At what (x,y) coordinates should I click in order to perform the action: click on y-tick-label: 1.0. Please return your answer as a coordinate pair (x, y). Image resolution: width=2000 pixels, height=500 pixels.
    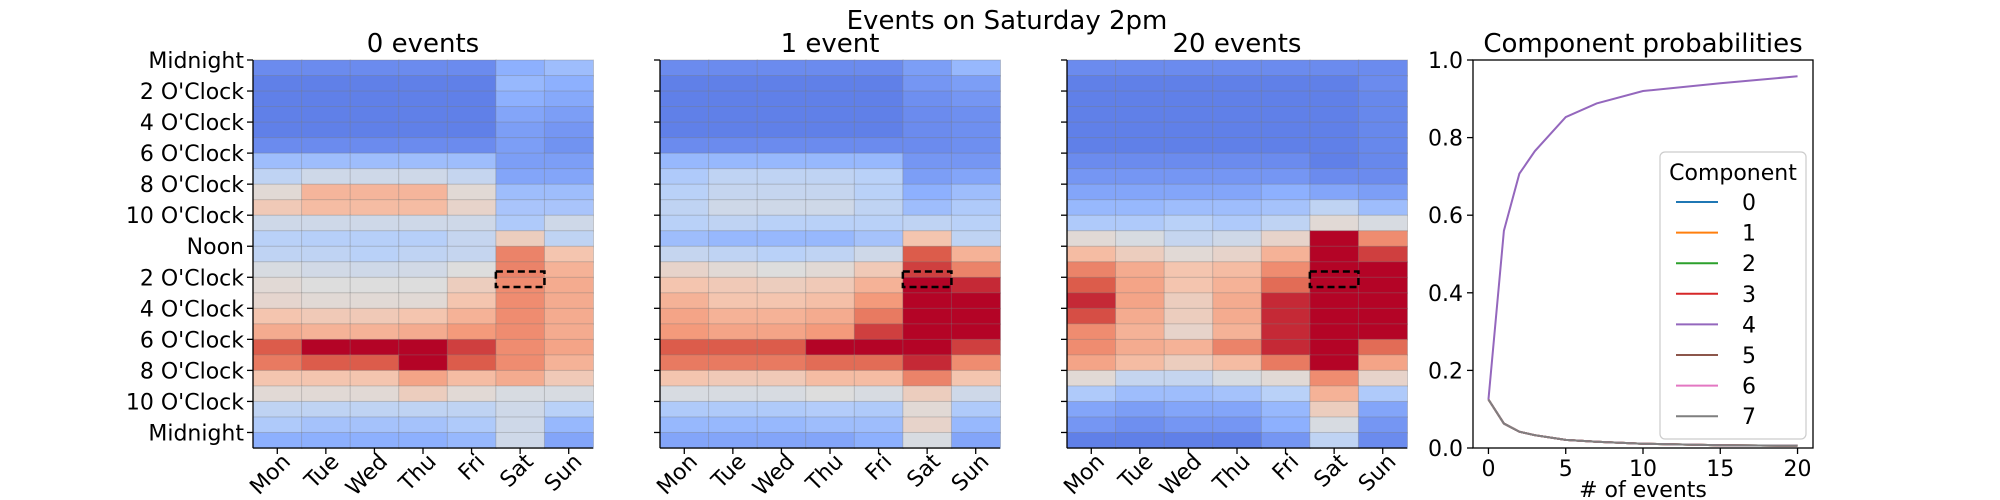
    Looking at the image, I should click on (1445, 61).